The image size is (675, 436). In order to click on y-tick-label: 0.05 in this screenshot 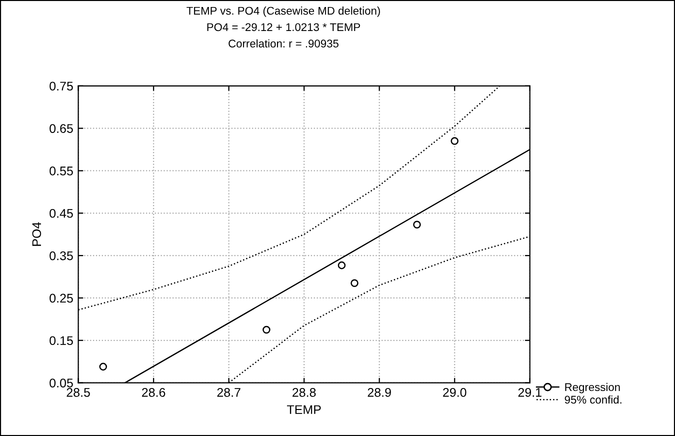, I will do `click(61, 383)`.